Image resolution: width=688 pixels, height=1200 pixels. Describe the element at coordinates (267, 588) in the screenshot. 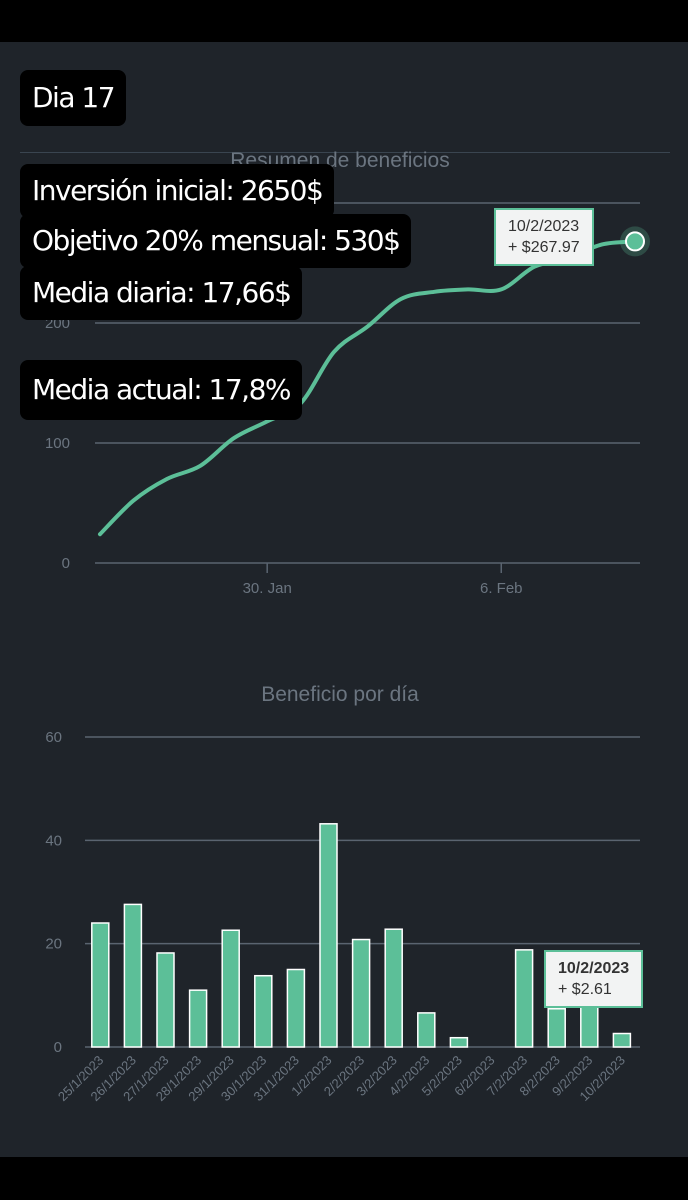

I see `line-chart-x-tick: 30. Jan` at that location.